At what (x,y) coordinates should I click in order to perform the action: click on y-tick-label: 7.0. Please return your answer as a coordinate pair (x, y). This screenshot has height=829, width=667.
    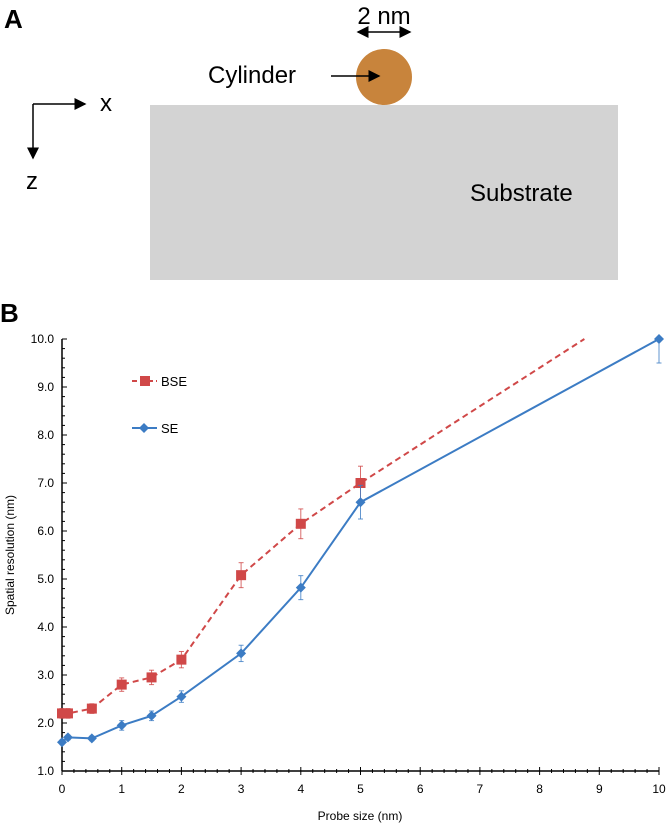
    Looking at the image, I should click on (45, 483).